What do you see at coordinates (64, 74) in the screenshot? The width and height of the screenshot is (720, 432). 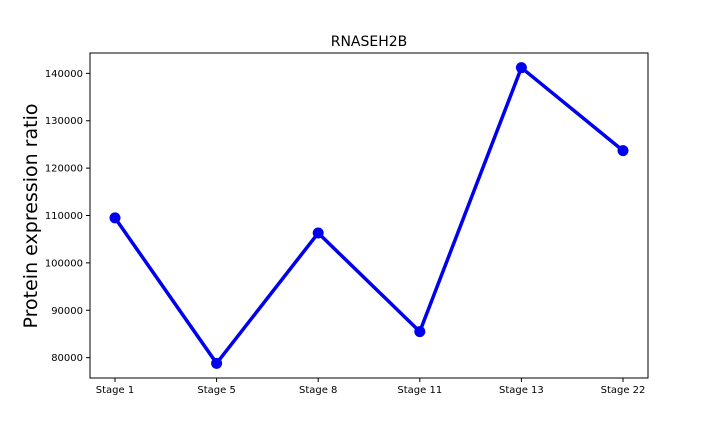 I see `y-tick-label-6: 140000` at bounding box center [64, 74].